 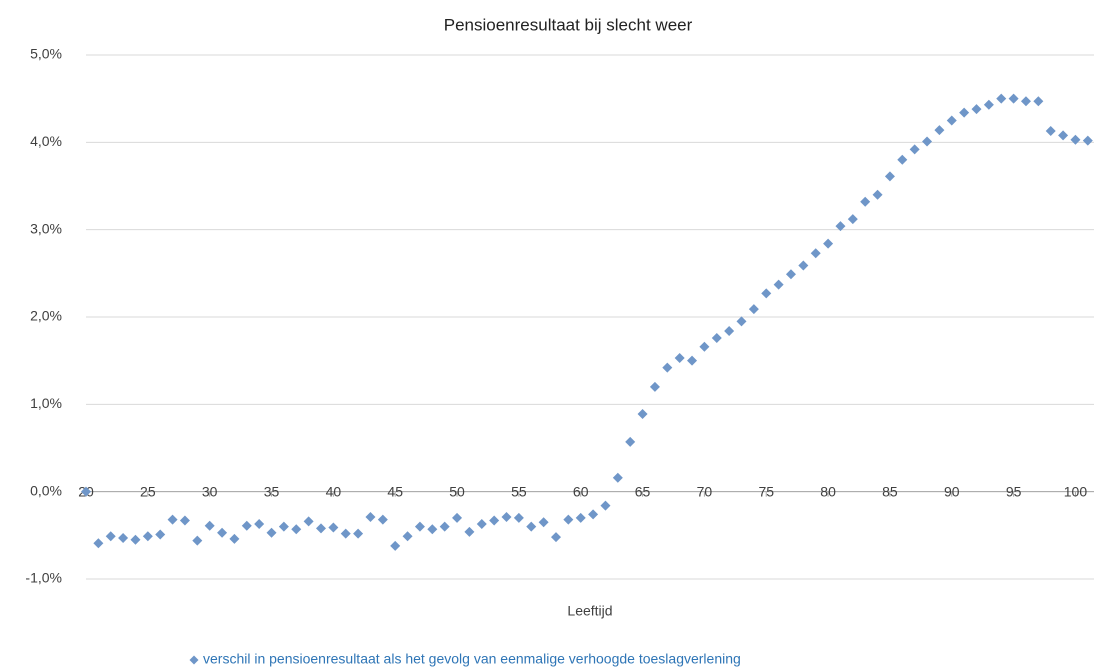 I want to click on x-tick-label: 30, so click(x=210, y=491).